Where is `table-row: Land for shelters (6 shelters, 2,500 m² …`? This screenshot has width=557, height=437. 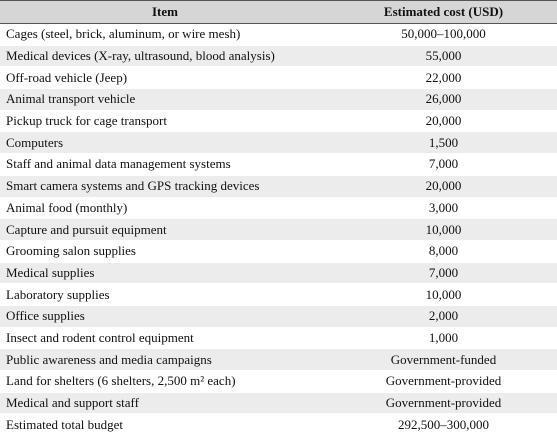 table-row: Land for shelters (6 shelters, 2,500 m² … is located at coordinates (278, 381).